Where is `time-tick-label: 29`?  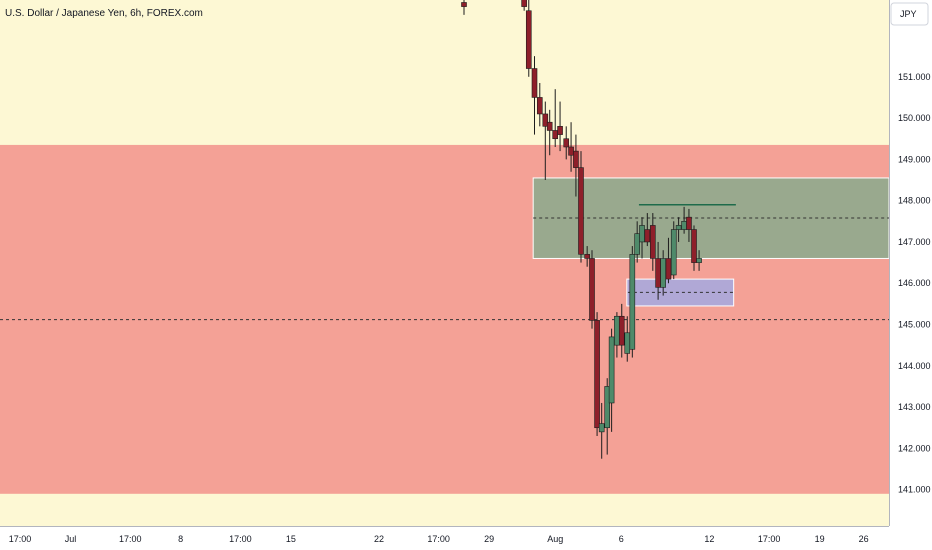
time-tick-label: 29 is located at coordinates (489, 539).